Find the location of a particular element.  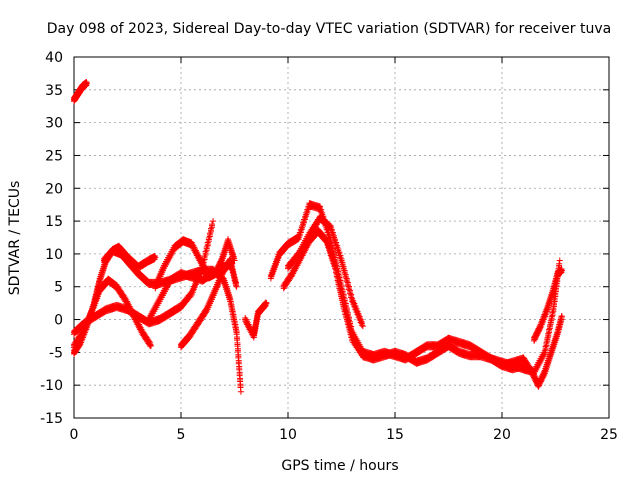

y-tick-label: 35 is located at coordinates (54, 91).